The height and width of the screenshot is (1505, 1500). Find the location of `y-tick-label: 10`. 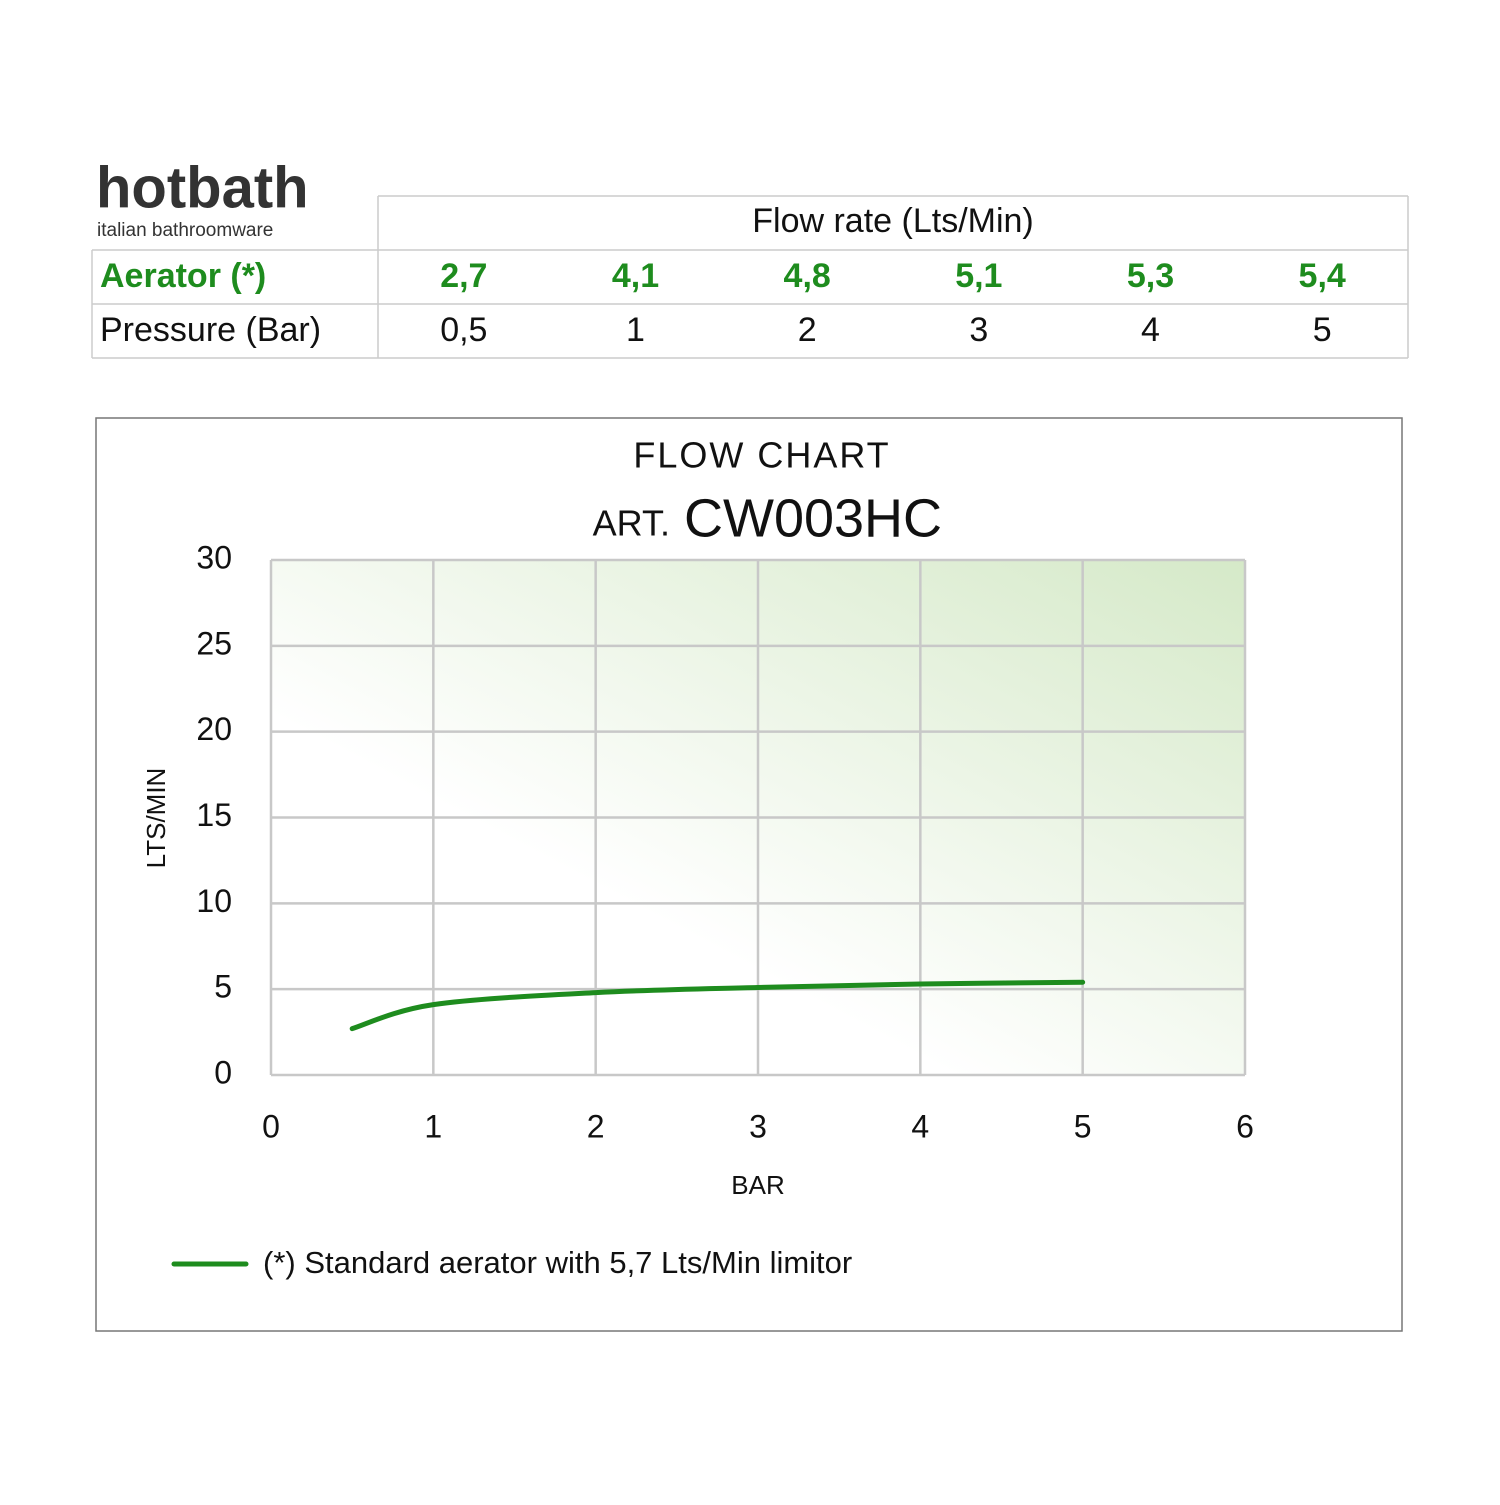

y-tick-label: 10 is located at coordinates (214, 901).